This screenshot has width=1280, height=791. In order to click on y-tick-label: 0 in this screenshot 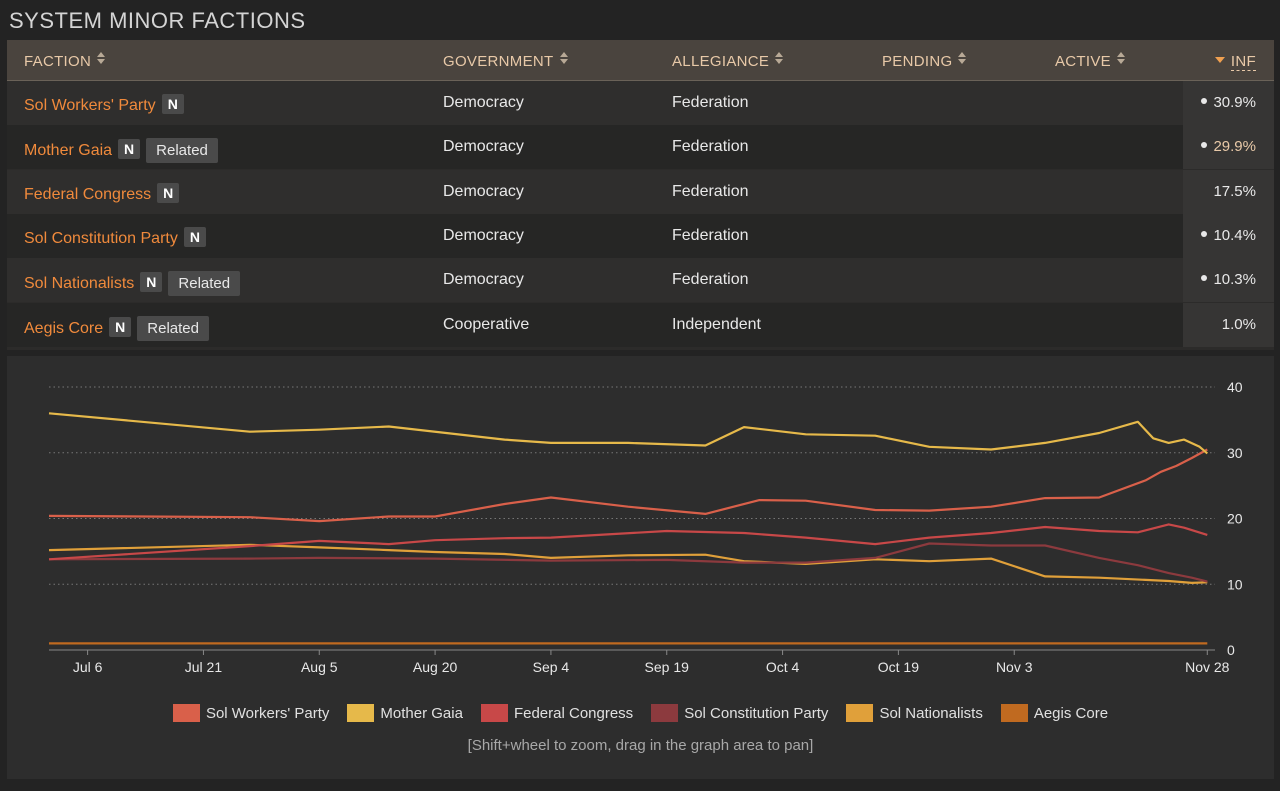, I will do `click(1231, 650)`.